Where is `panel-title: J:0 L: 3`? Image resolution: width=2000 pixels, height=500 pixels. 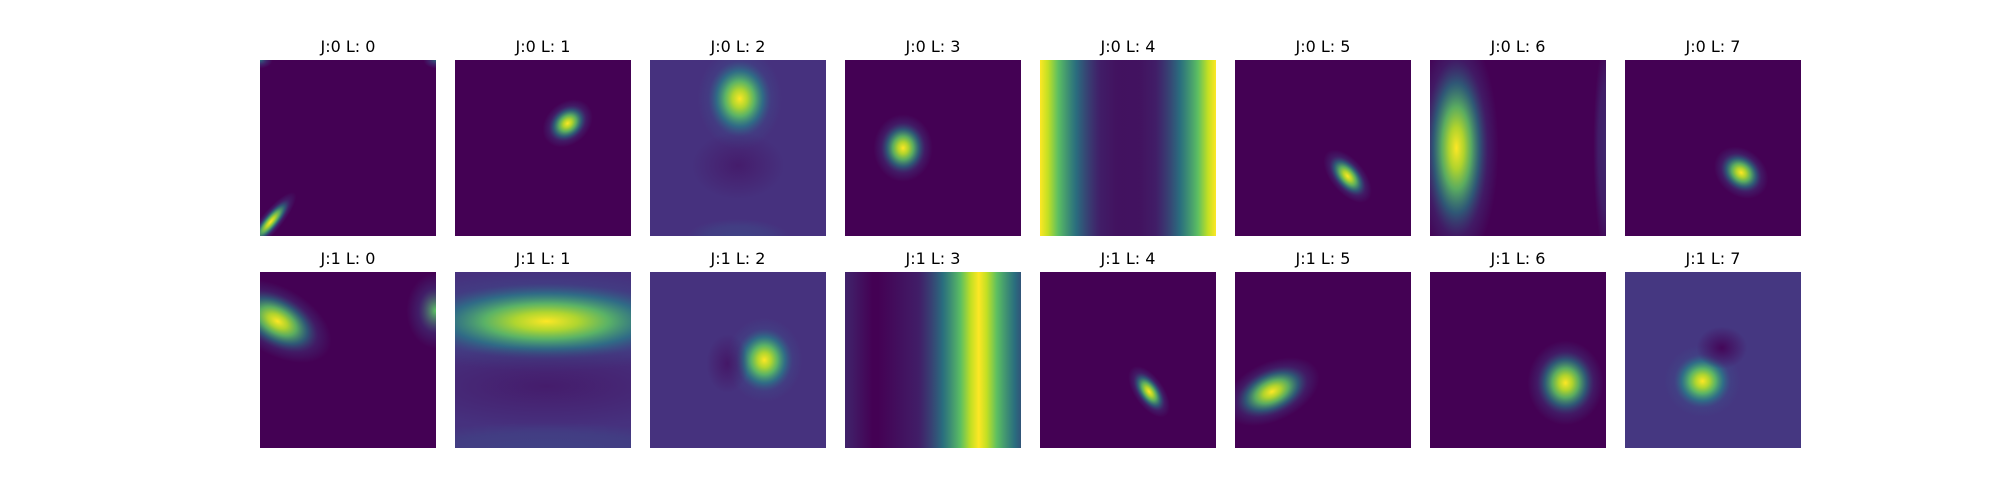
panel-title: J:0 L: 3 is located at coordinates (933, 46).